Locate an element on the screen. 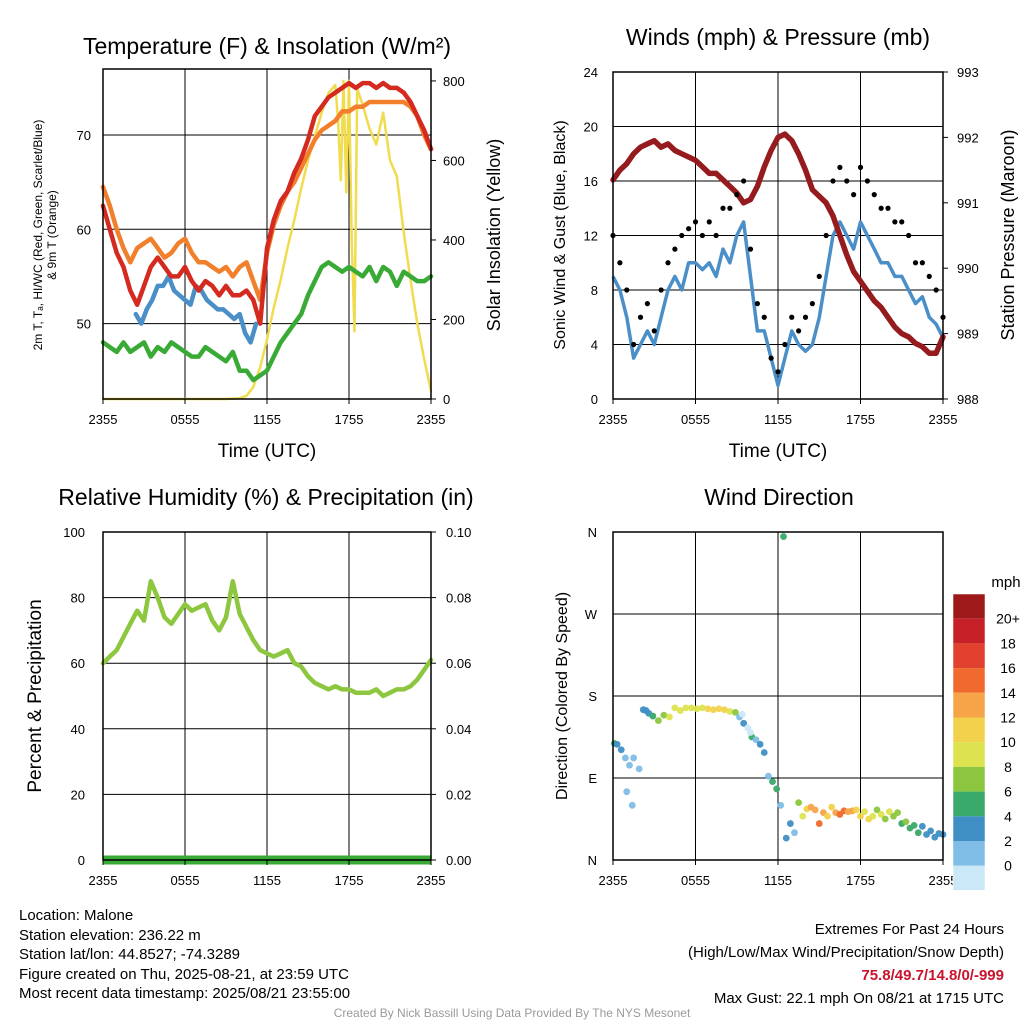  dir-ytick-label: E is located at coordinates (592, 778).